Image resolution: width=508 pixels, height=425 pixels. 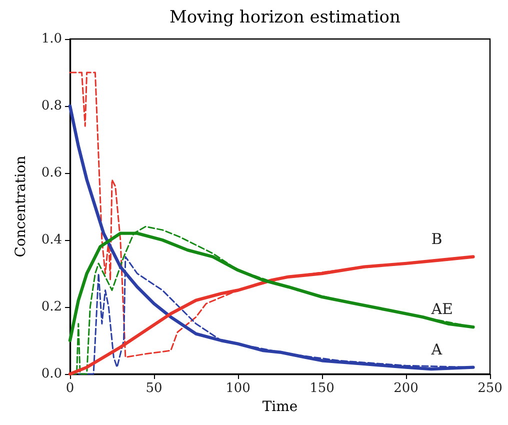 I want to click on series-label: B, so click(x=436, y=239).